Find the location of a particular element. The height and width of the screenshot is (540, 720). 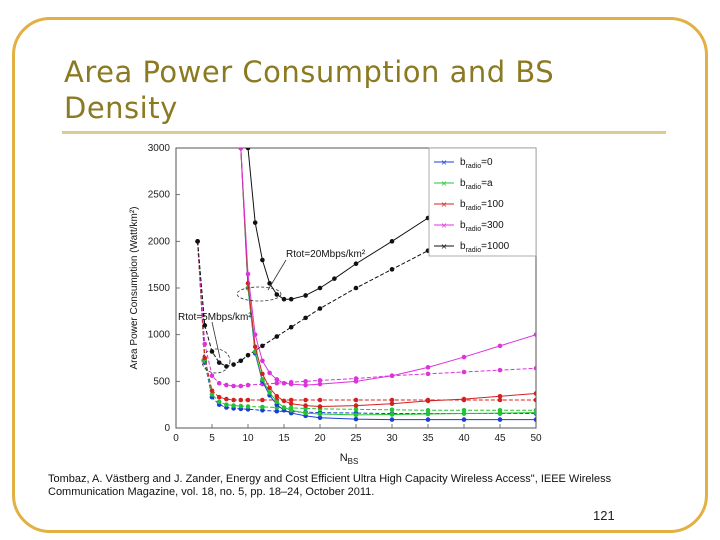

annotation-label-20mbps: Rtot=20Mbps/km² is located at coordinates (326, 254).